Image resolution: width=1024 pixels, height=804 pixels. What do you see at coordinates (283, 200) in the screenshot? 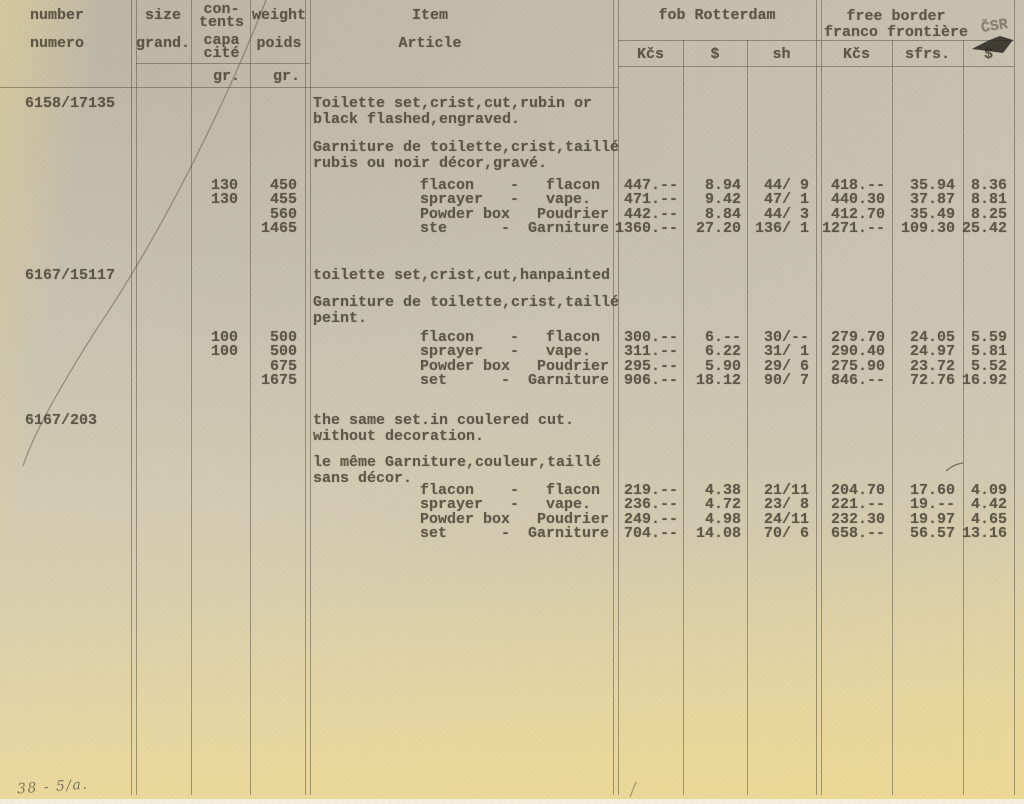
I see `cell-weight: 455` at bounding box center [283, 200].